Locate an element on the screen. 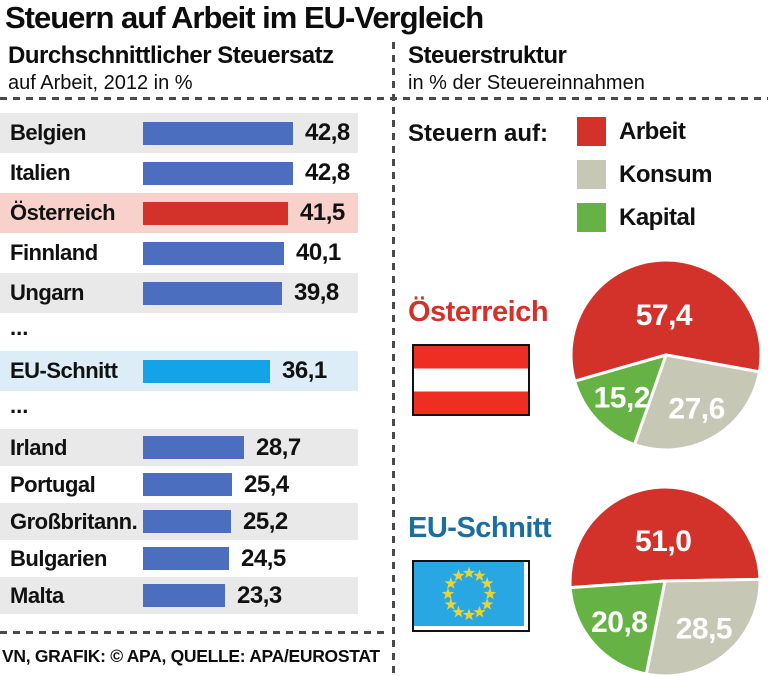 This screenshot has height=676, width=768. bar-row: Großbritann. 25,2 is located at coordinates (179, 521).